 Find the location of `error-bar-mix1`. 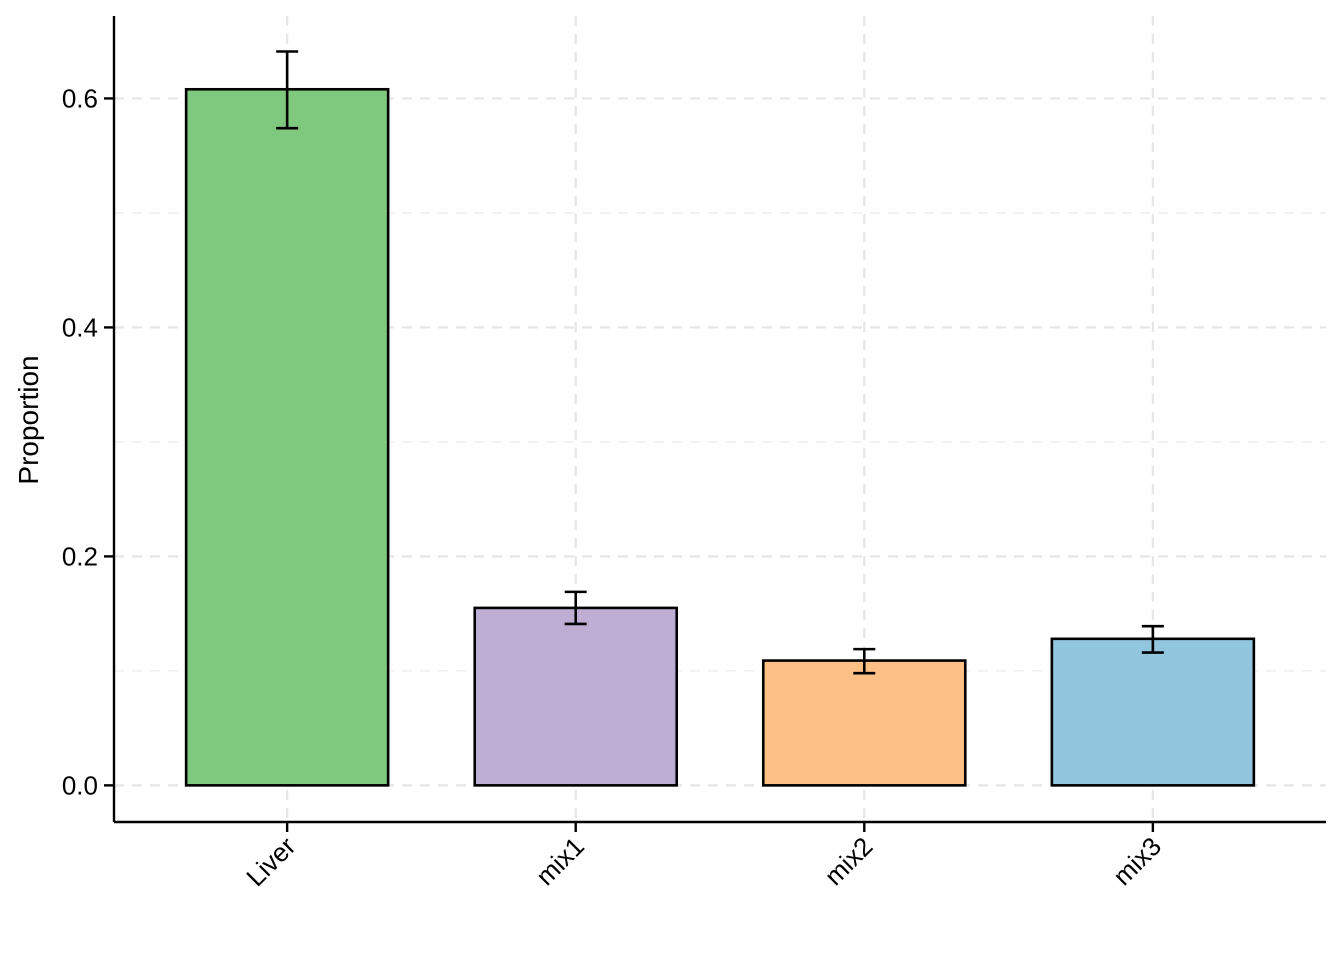

error-bar-mix1 is located at coordinates (575, 608).